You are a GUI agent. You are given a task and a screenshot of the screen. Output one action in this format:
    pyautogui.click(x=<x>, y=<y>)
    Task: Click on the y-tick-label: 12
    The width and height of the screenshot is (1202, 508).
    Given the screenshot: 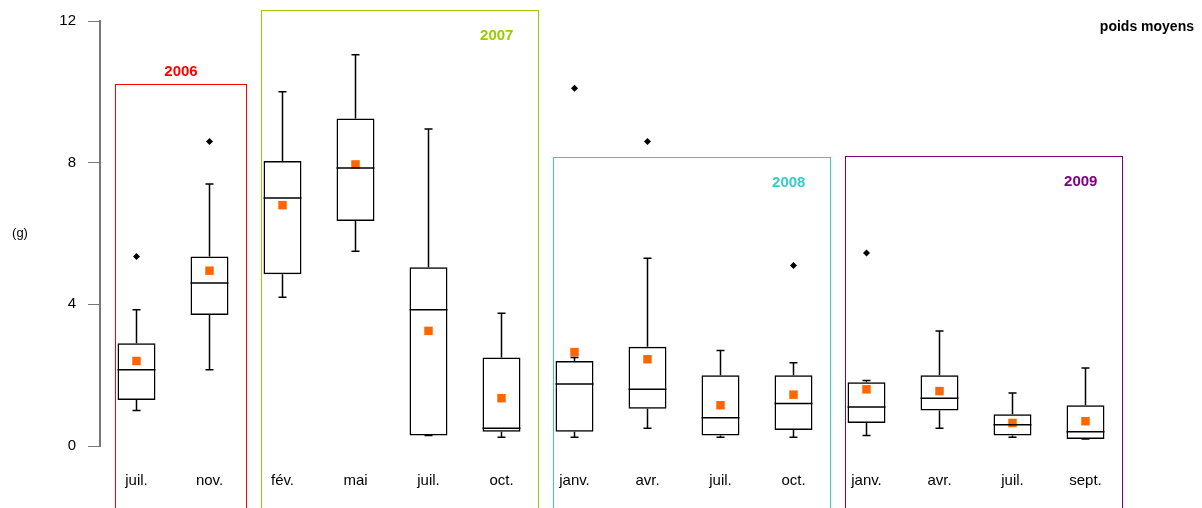 What is the action you would take?
    pyautogui.click(x=67, y=20)
    